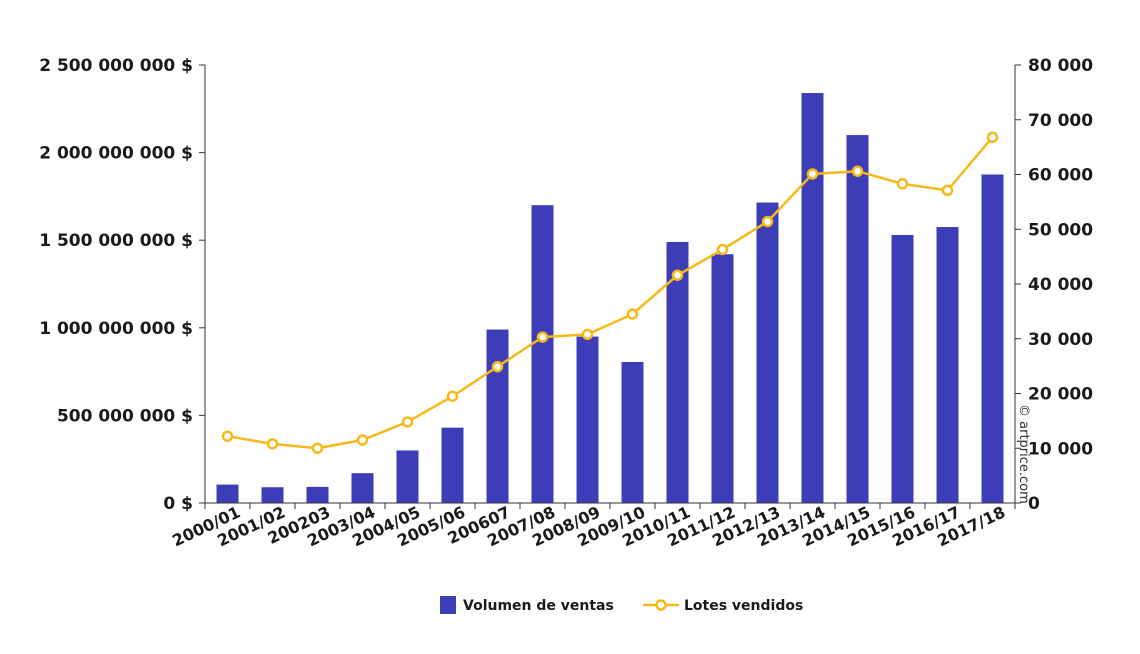 This screenshot has width=1140, height=654. Describe the element at coordinates (116, 329) in the screenshot. I see `left-tick-label: 1 000 000 000 $` at that location.